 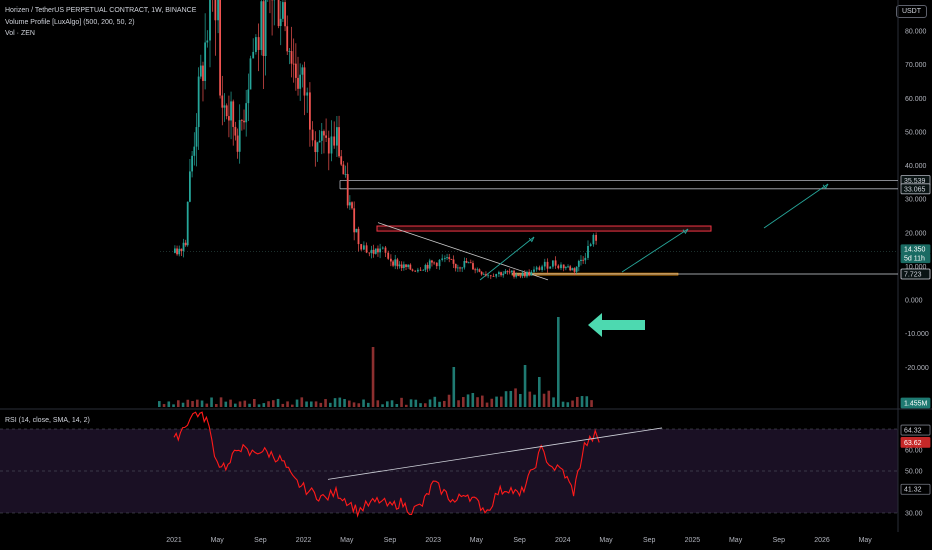 What do you see at coordinates (914, 472) in the screenshot?
I see `rsi-tick: 50.00` at bounding box center [914, 472].